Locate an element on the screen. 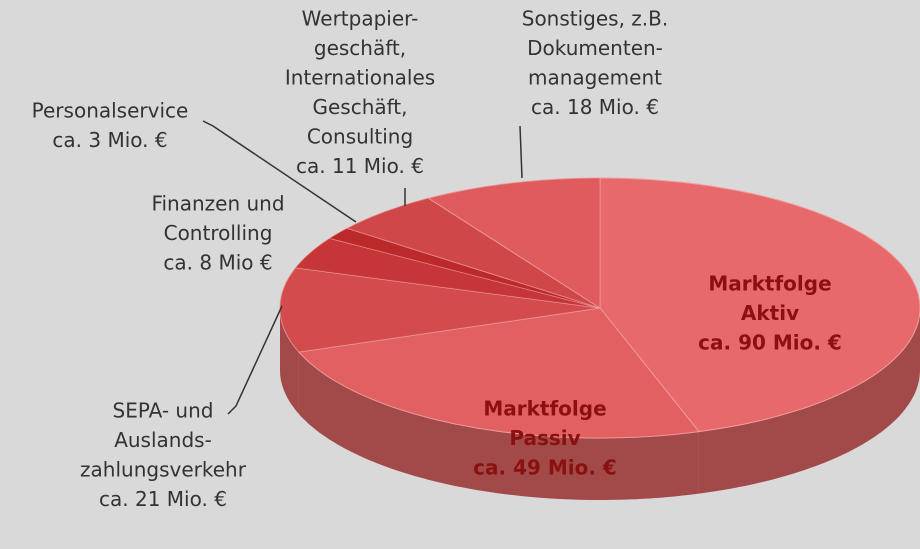 This screenshot has height=549, width=920. slice-label: Internationales is located at coordinates (360, 78).